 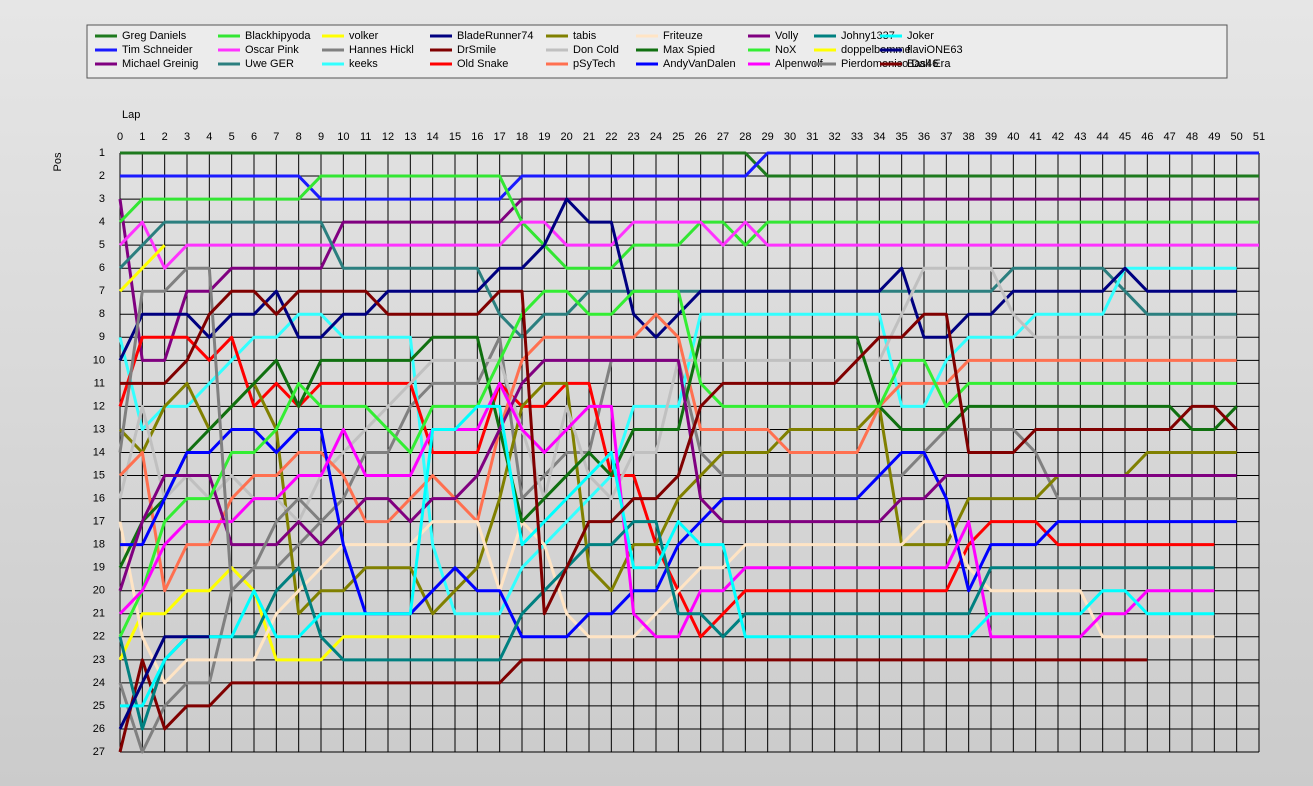 What do you see at coordinates (102, 337) in the screenshot?
I see `y-tick-label: 9` at bounding box center [102, 337].